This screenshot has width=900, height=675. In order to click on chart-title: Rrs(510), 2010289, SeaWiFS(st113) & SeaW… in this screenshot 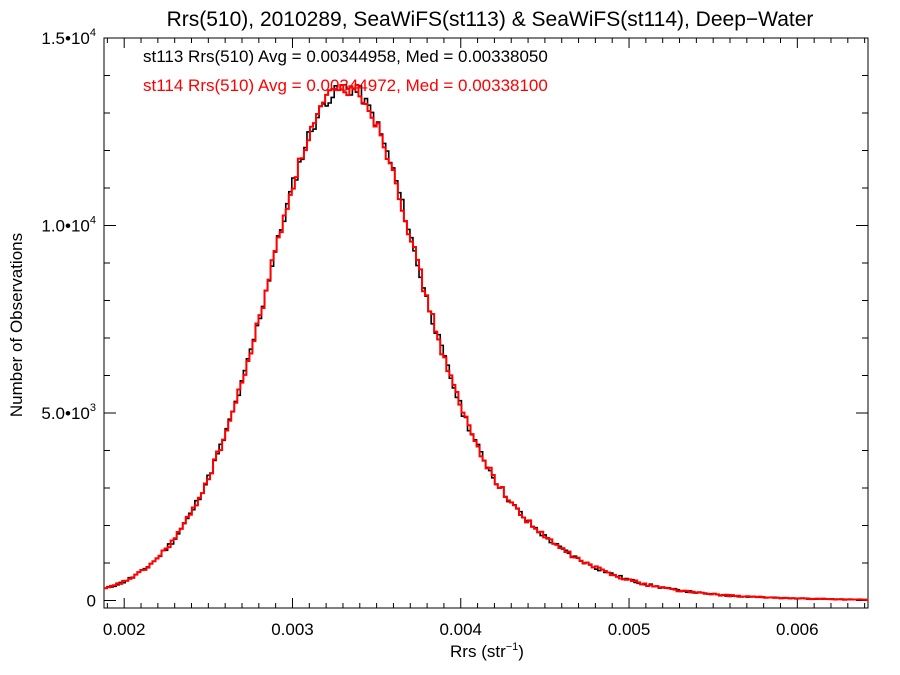, I will do `click(490, 19)`.